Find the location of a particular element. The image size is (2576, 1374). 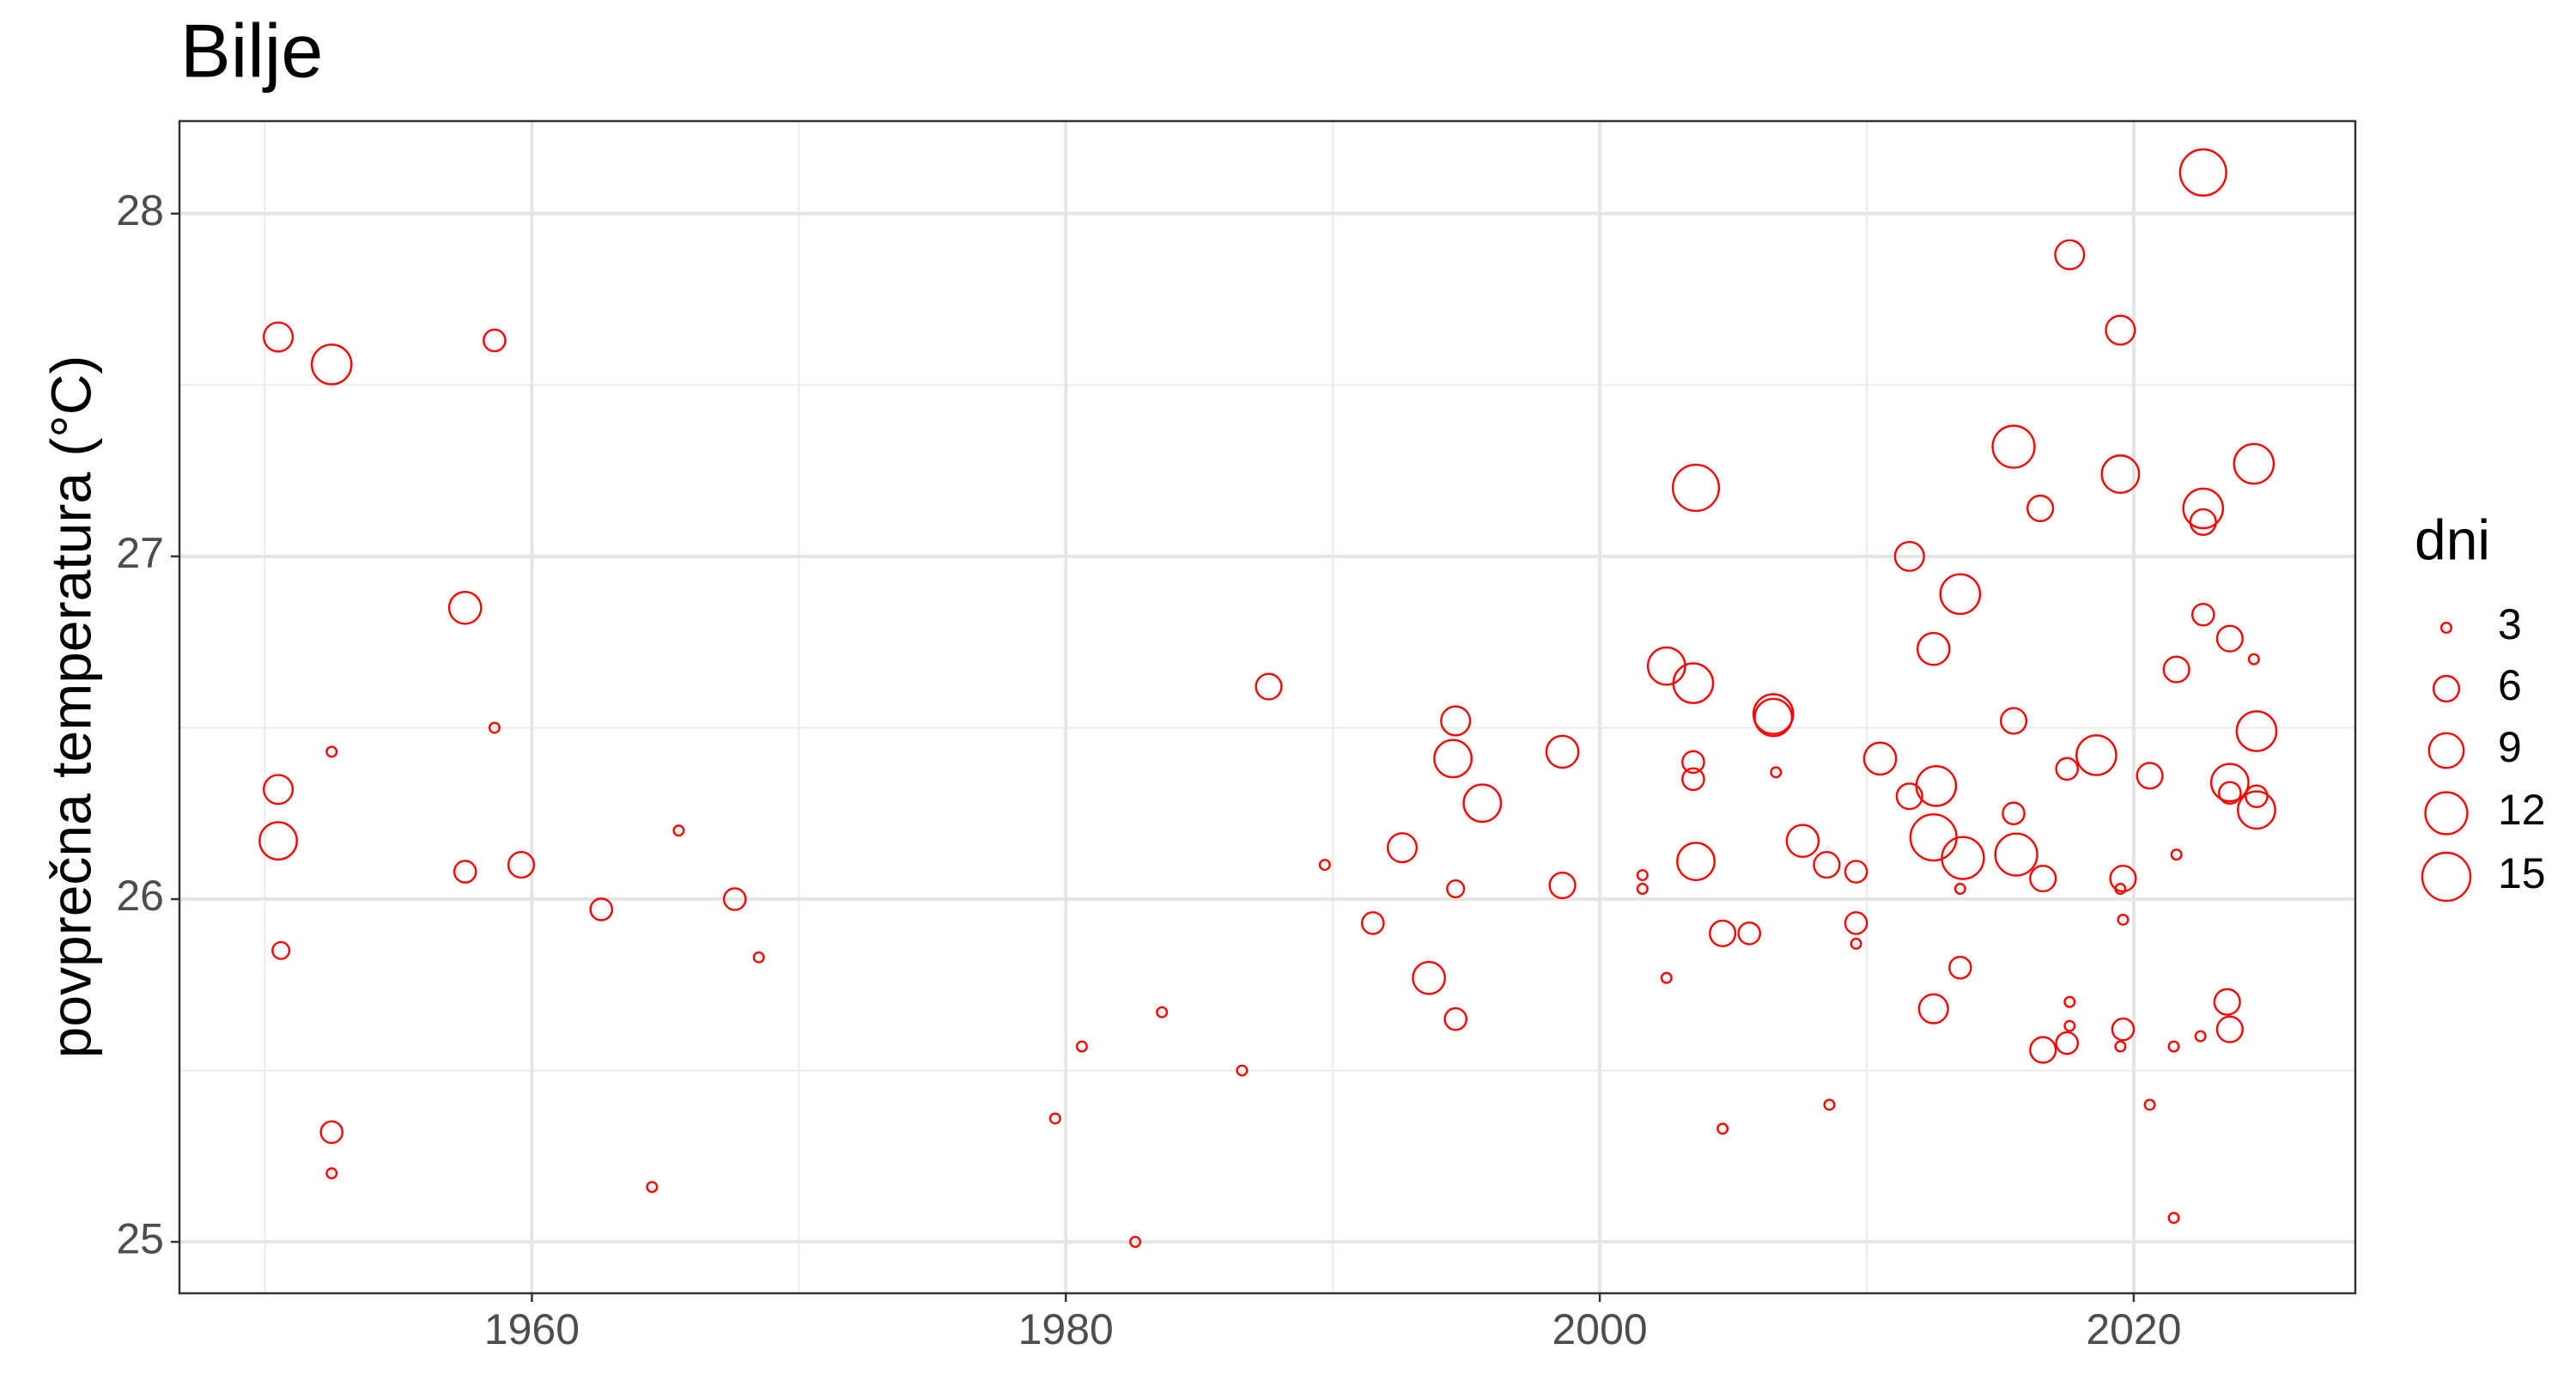

y-tick-label: 28 is located at coordinates (140, 210).